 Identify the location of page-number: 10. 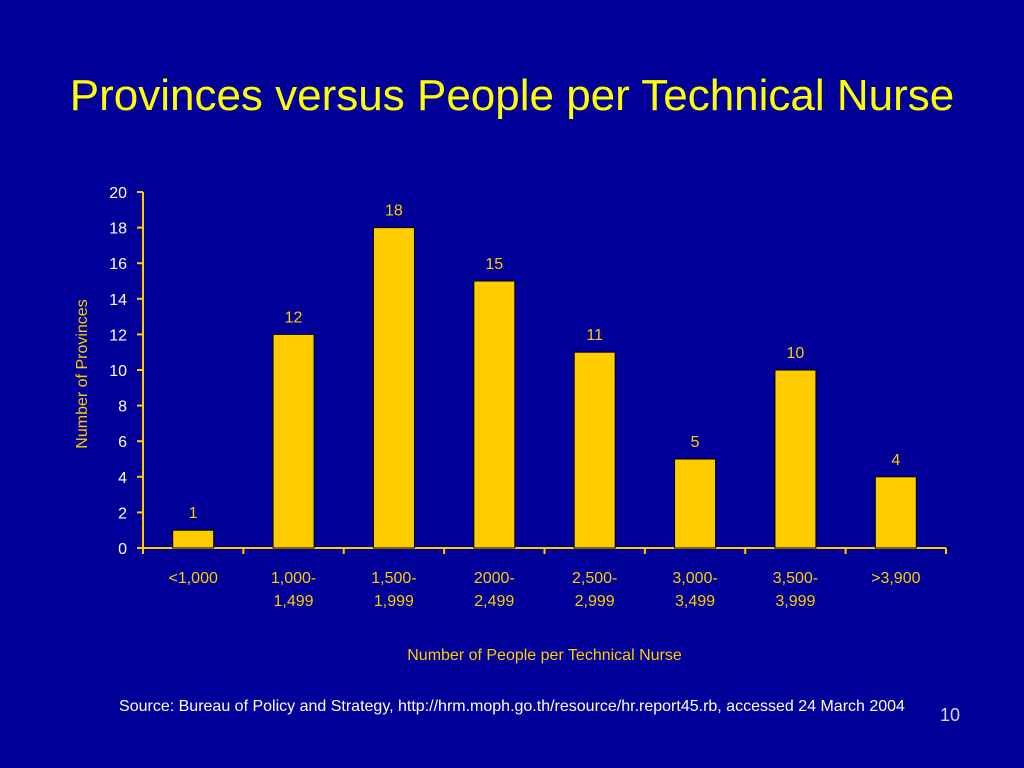
(950, 715).